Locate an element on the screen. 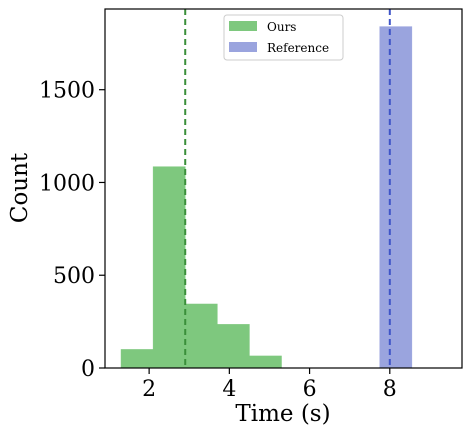  legend-label-reference: Reference is located at coordinates (298, 48).